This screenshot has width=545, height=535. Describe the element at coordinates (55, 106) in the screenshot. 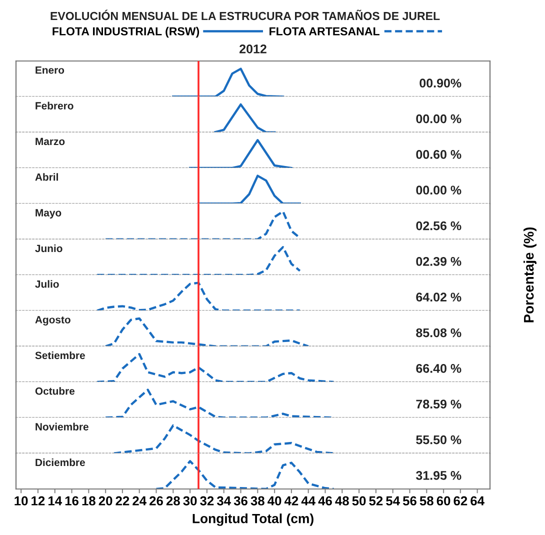

I see `annotation: Febrero` at that location.